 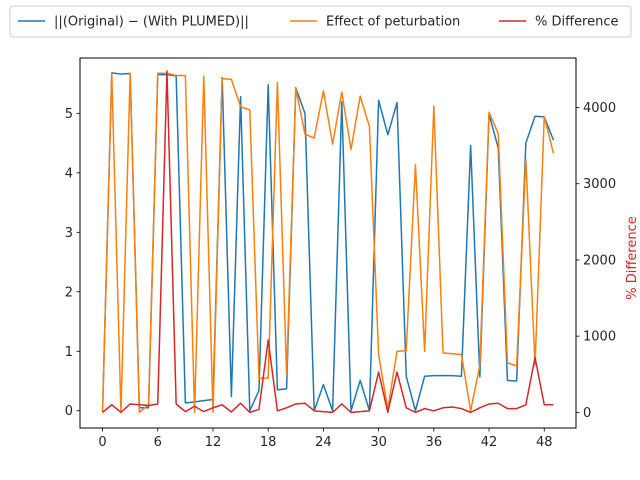 I want to click on x-tick-label: 6, so click(x=158, y=442).